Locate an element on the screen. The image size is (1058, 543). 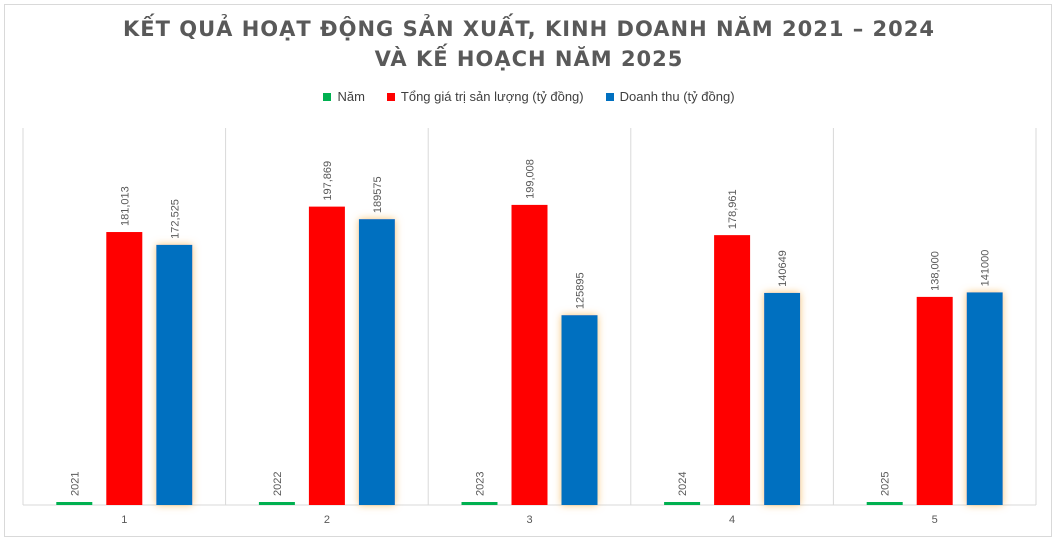
chart-title-line-2: VÀ KẾ HOẠCH NĂM 2025 is located at coordinates (529, 59).